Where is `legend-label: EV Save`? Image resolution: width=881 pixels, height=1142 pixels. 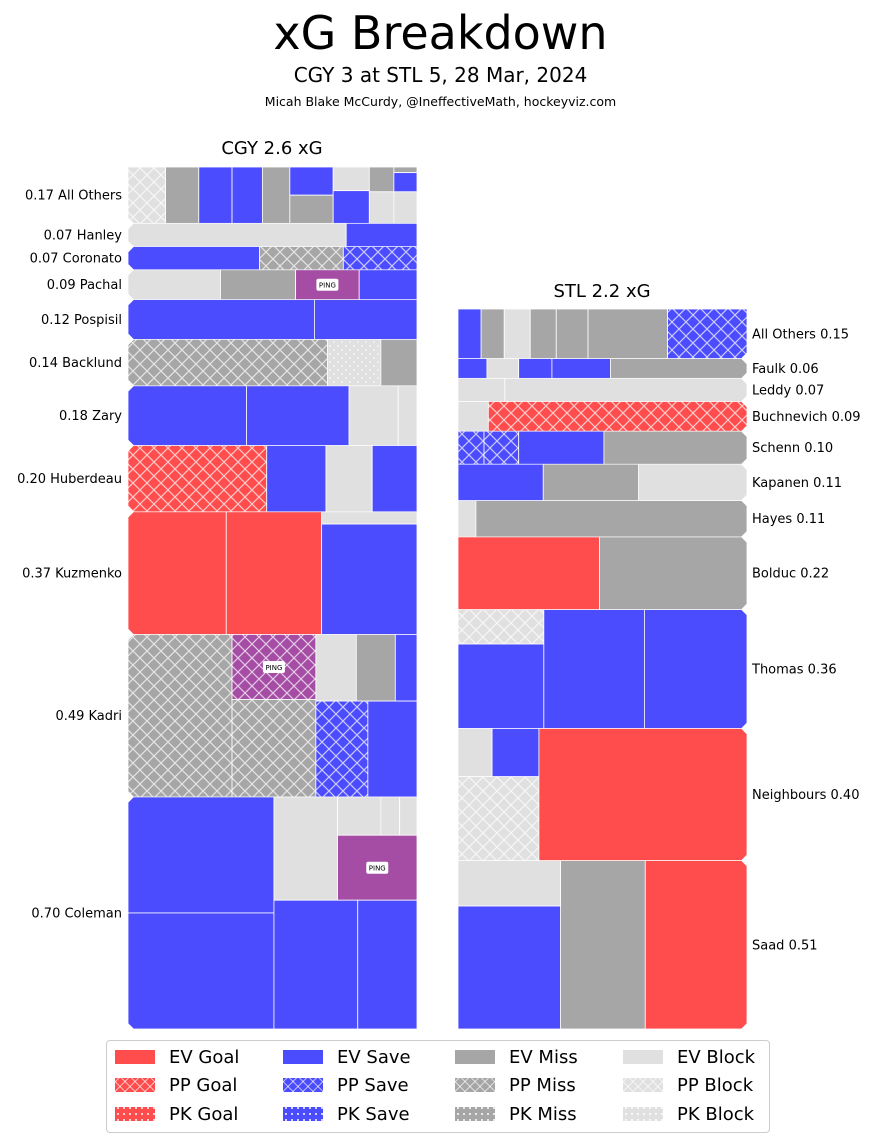
legend-label: EV Save is located at coordinates (374, 1057).